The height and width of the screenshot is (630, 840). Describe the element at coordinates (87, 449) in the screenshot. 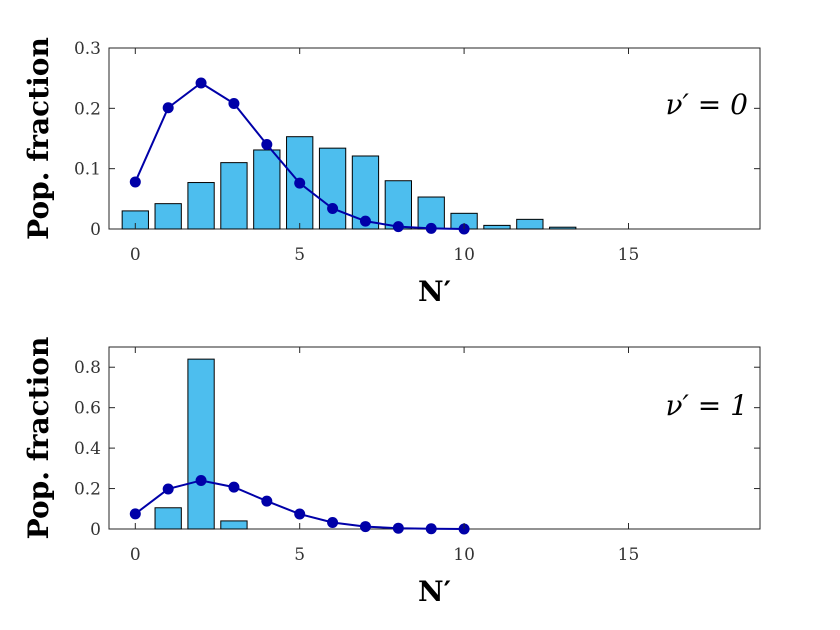

I see `y-tick-label: 0.4` at that location.